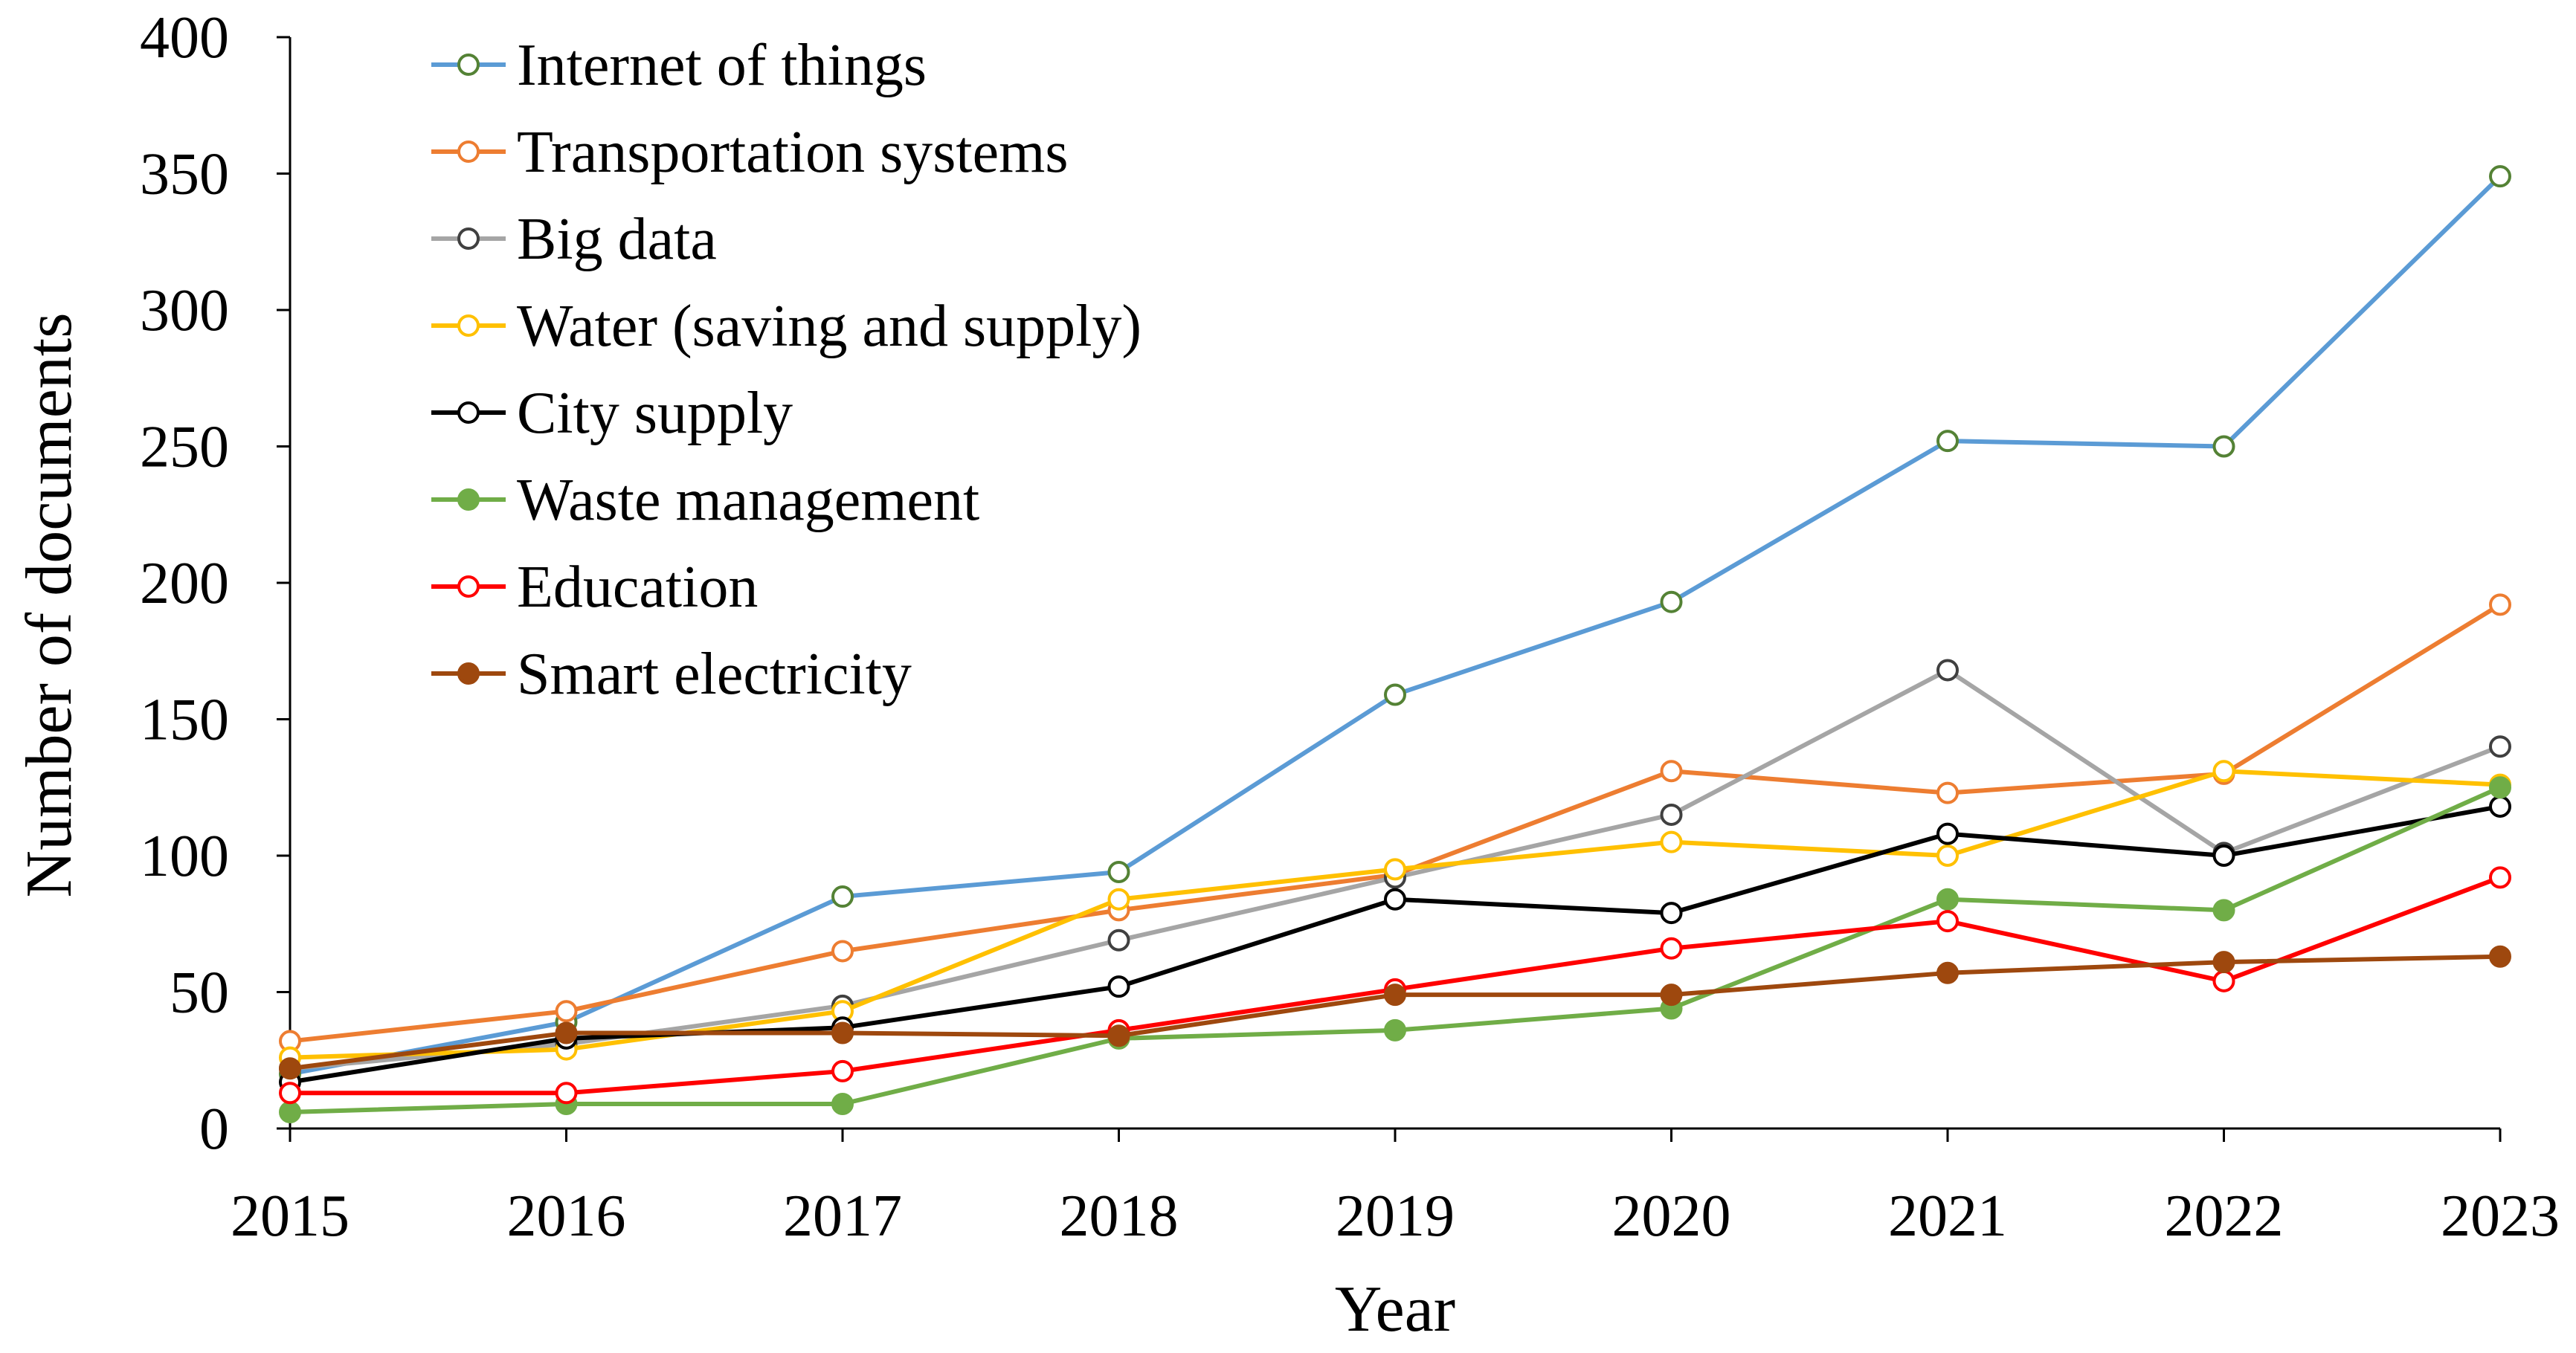 Image resolution: width=2576 pixels, height=1353 pixels. I want to click on series-line, so click(1395, 1012).